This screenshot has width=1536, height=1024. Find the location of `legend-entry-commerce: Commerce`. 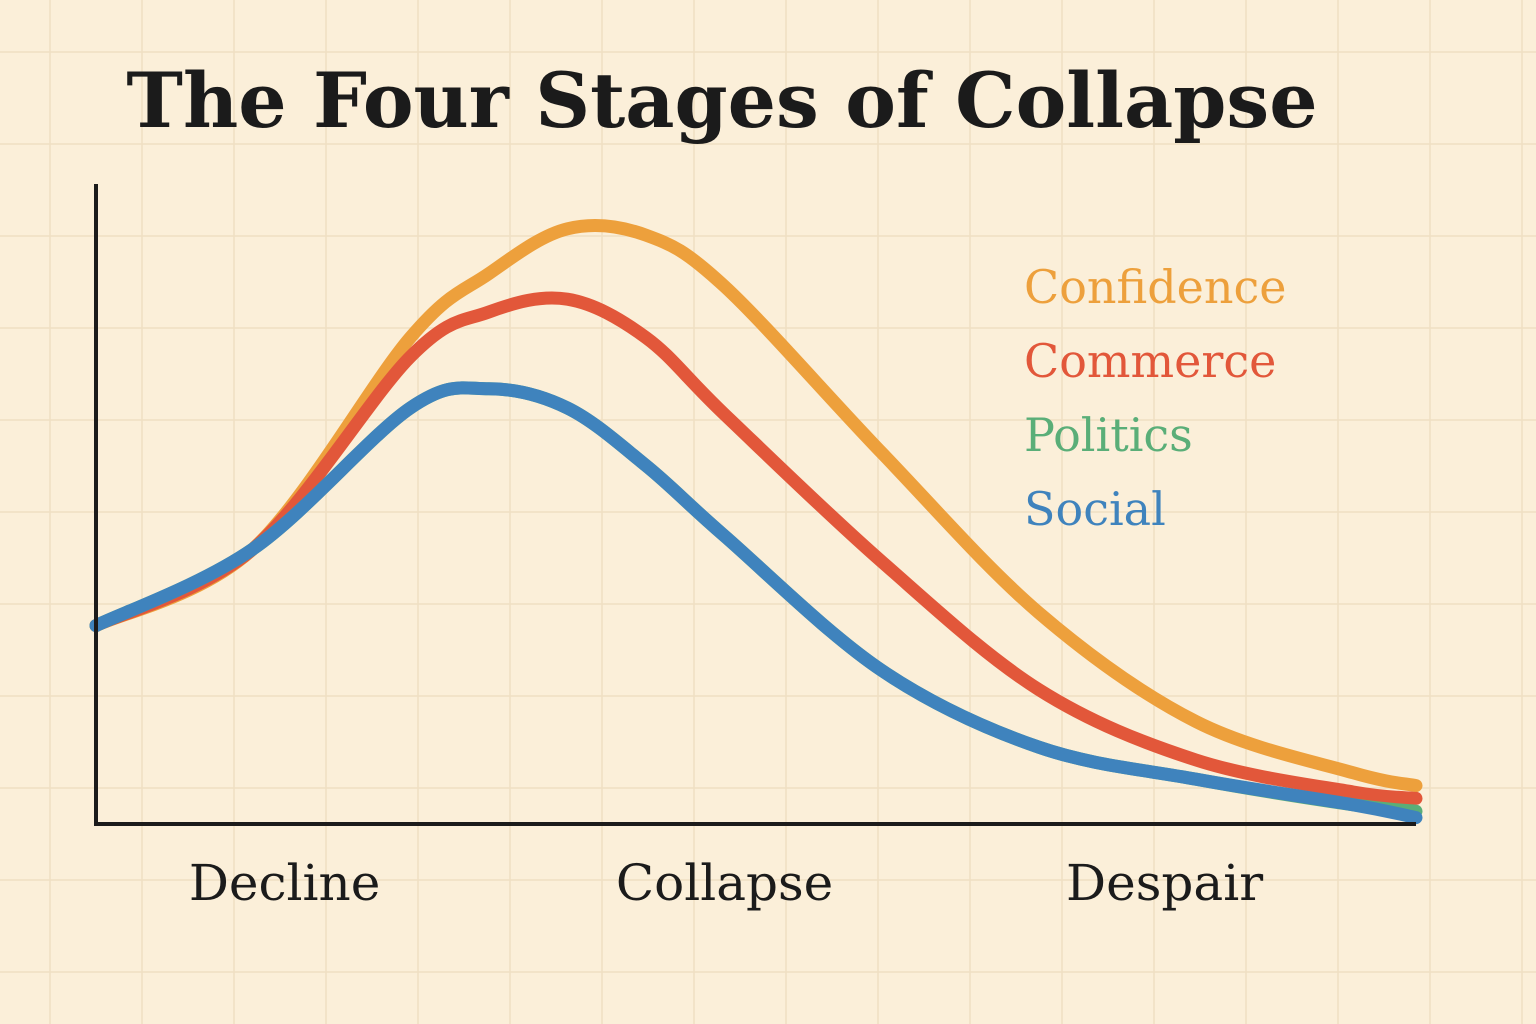

legend-entry-commerce: Commerce is located at coordinates (1150, 361).